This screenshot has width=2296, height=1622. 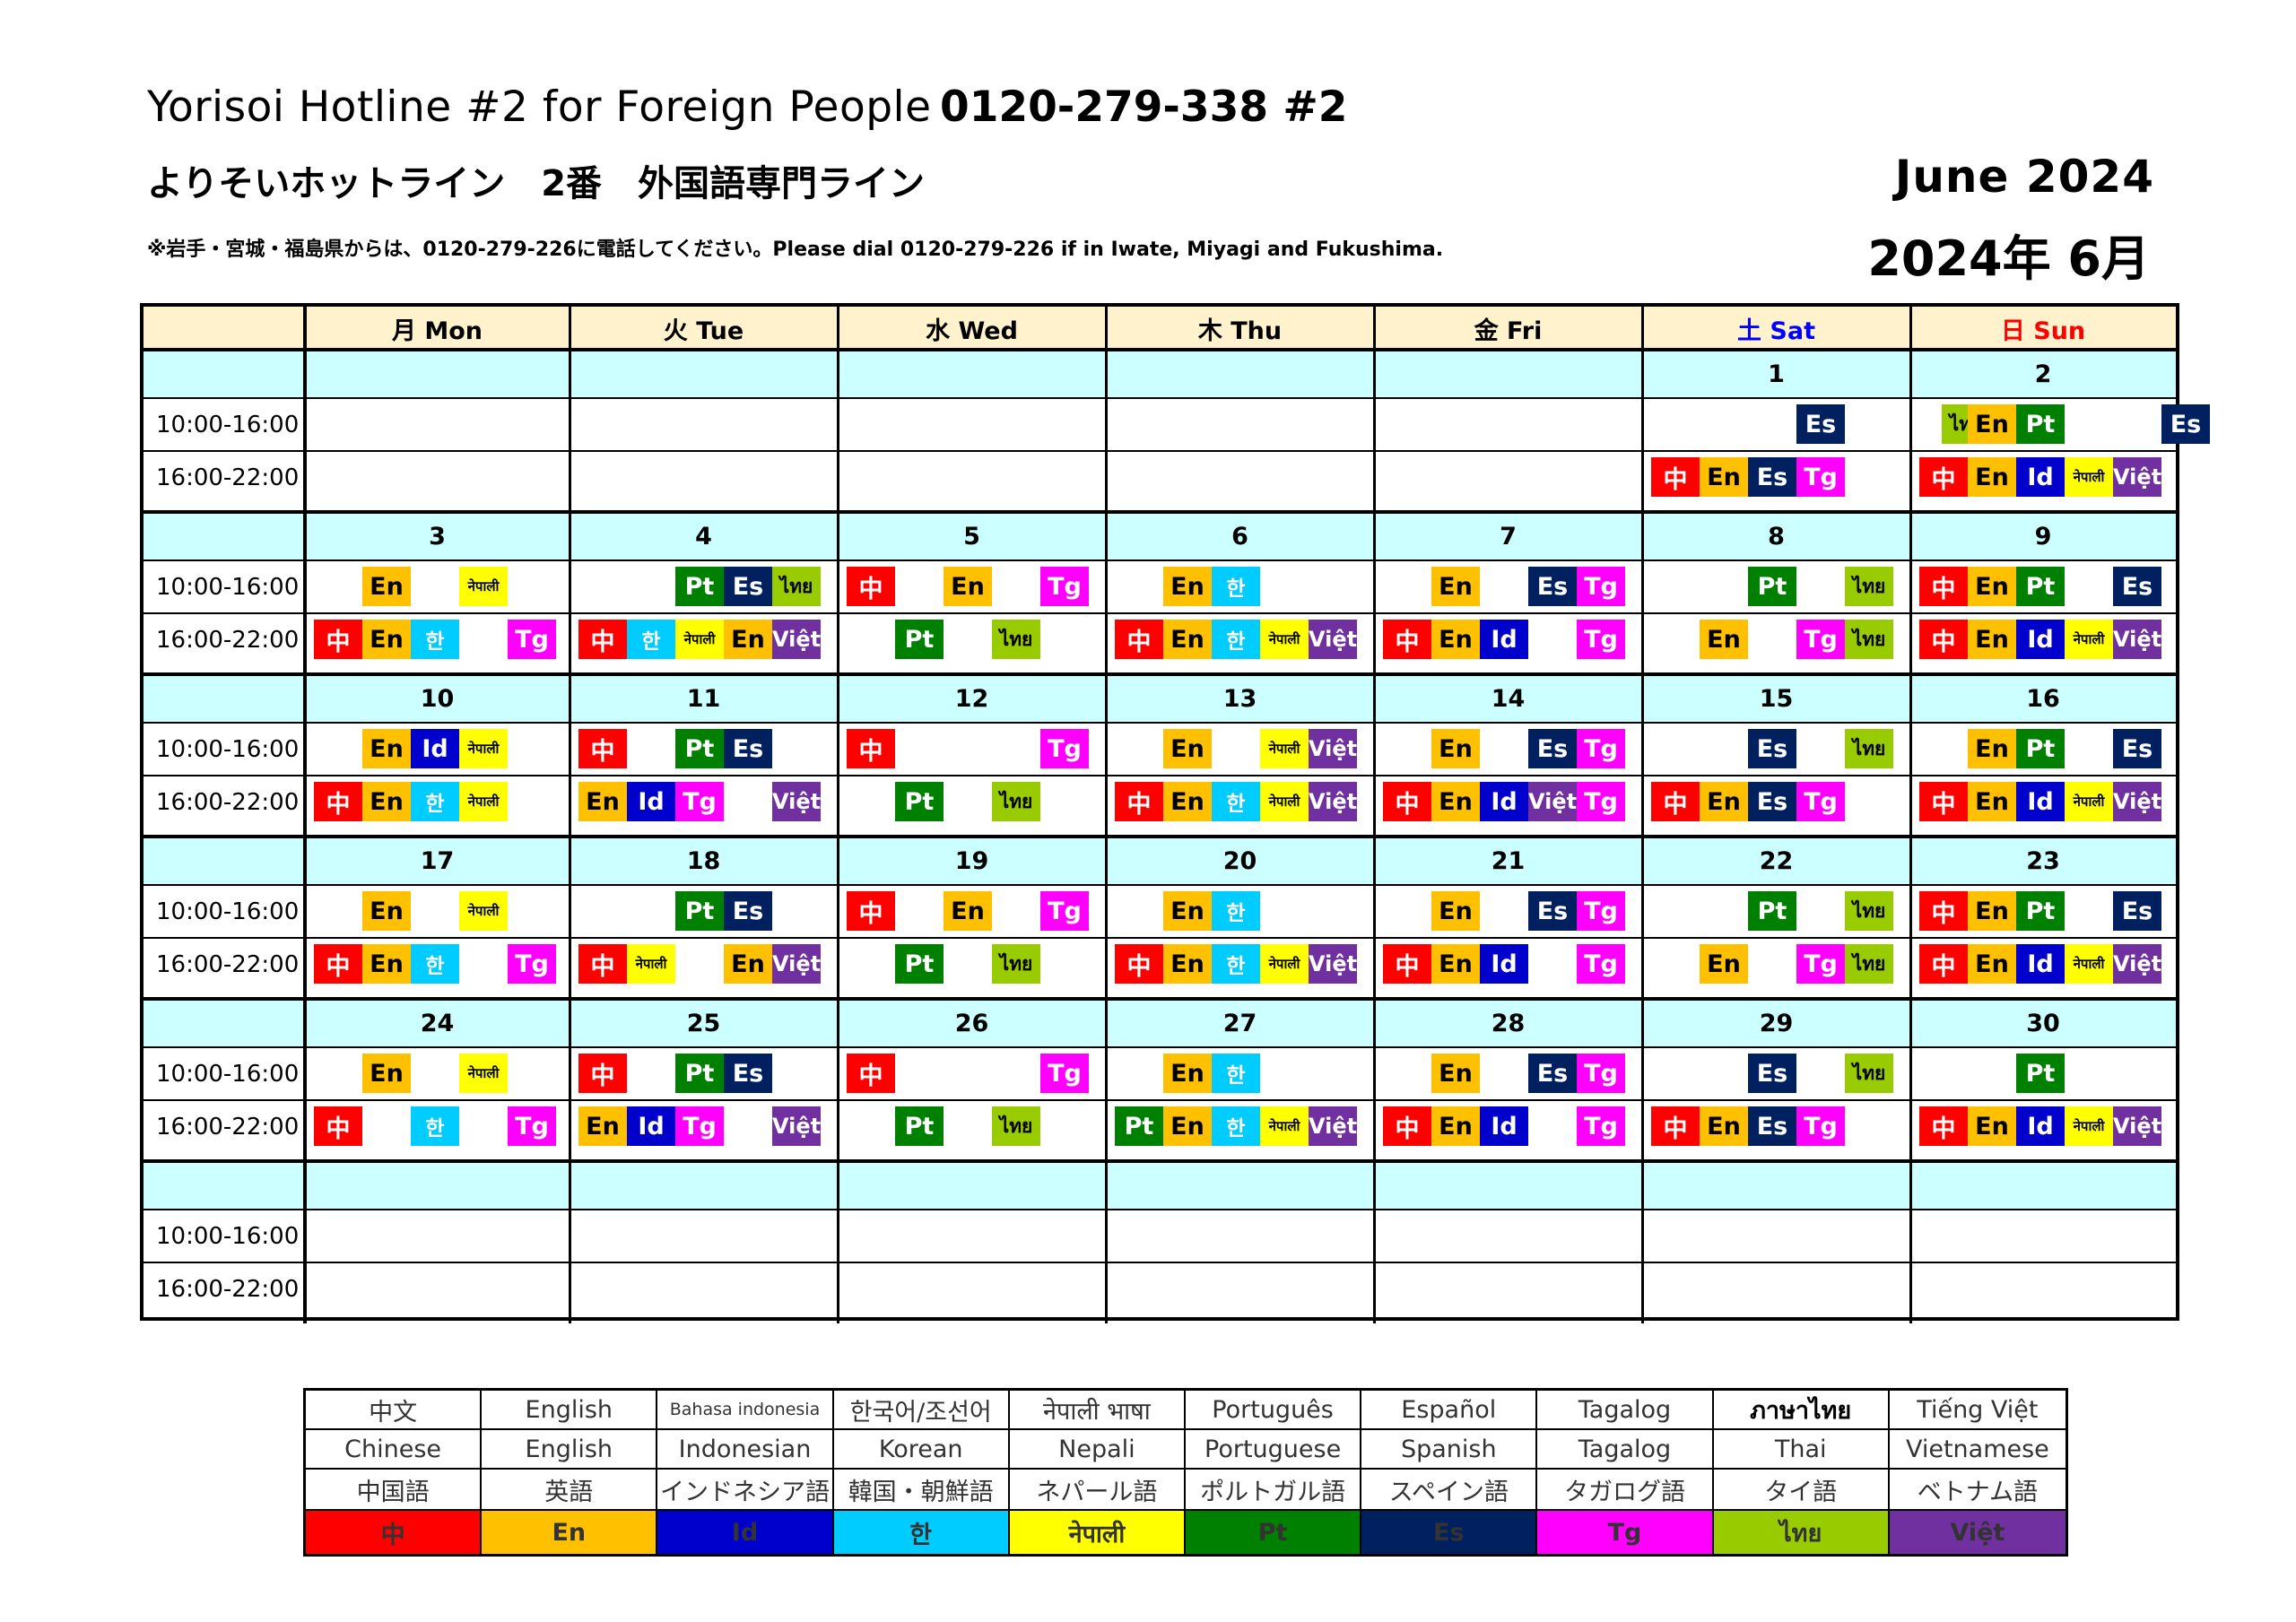 What do you see at coordinates (1274, 1532) in the screenshot?
I see `legend-color-badge-pt: Pt` at bounding box center [1274, 1532].